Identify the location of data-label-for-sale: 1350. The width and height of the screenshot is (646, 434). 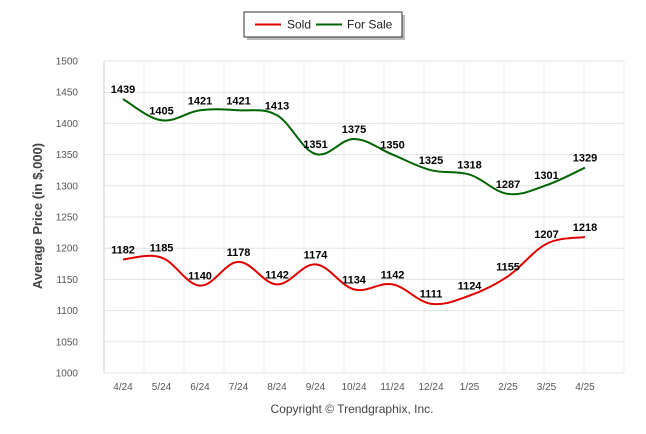
(392, 146).